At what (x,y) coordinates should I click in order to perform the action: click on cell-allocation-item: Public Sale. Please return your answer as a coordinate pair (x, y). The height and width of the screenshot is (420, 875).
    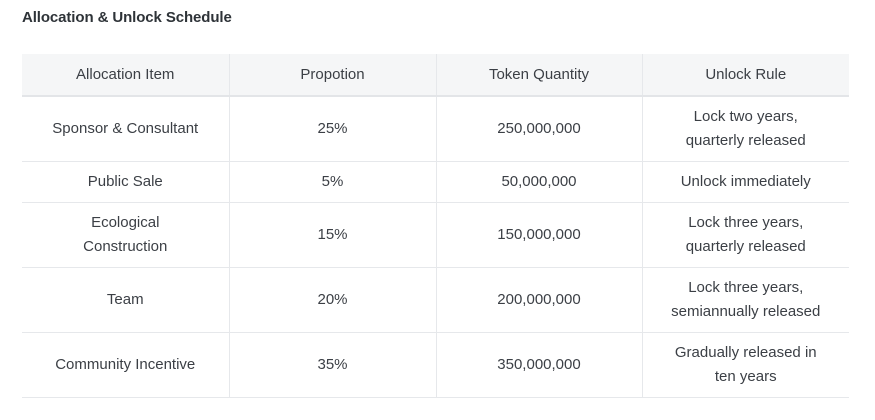
    Looking at the image, I should click on (125, 182).